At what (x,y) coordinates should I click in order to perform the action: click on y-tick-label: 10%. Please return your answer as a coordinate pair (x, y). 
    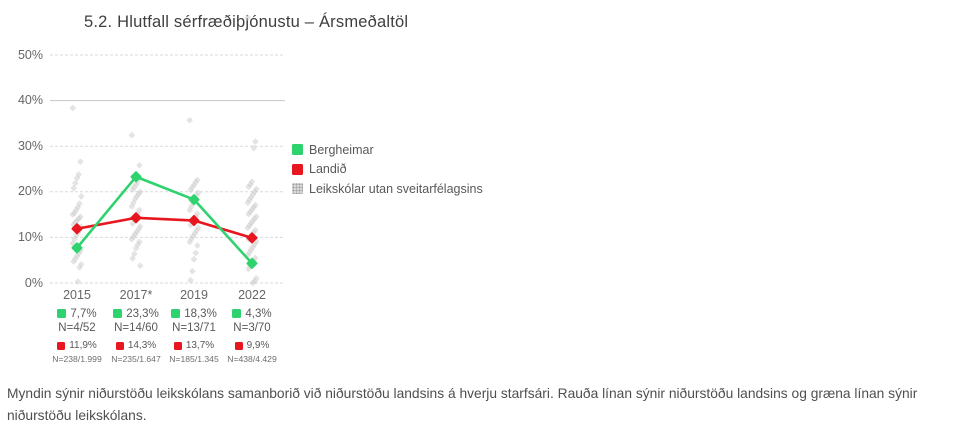
    Looking at the image, I should click on (30, 236).